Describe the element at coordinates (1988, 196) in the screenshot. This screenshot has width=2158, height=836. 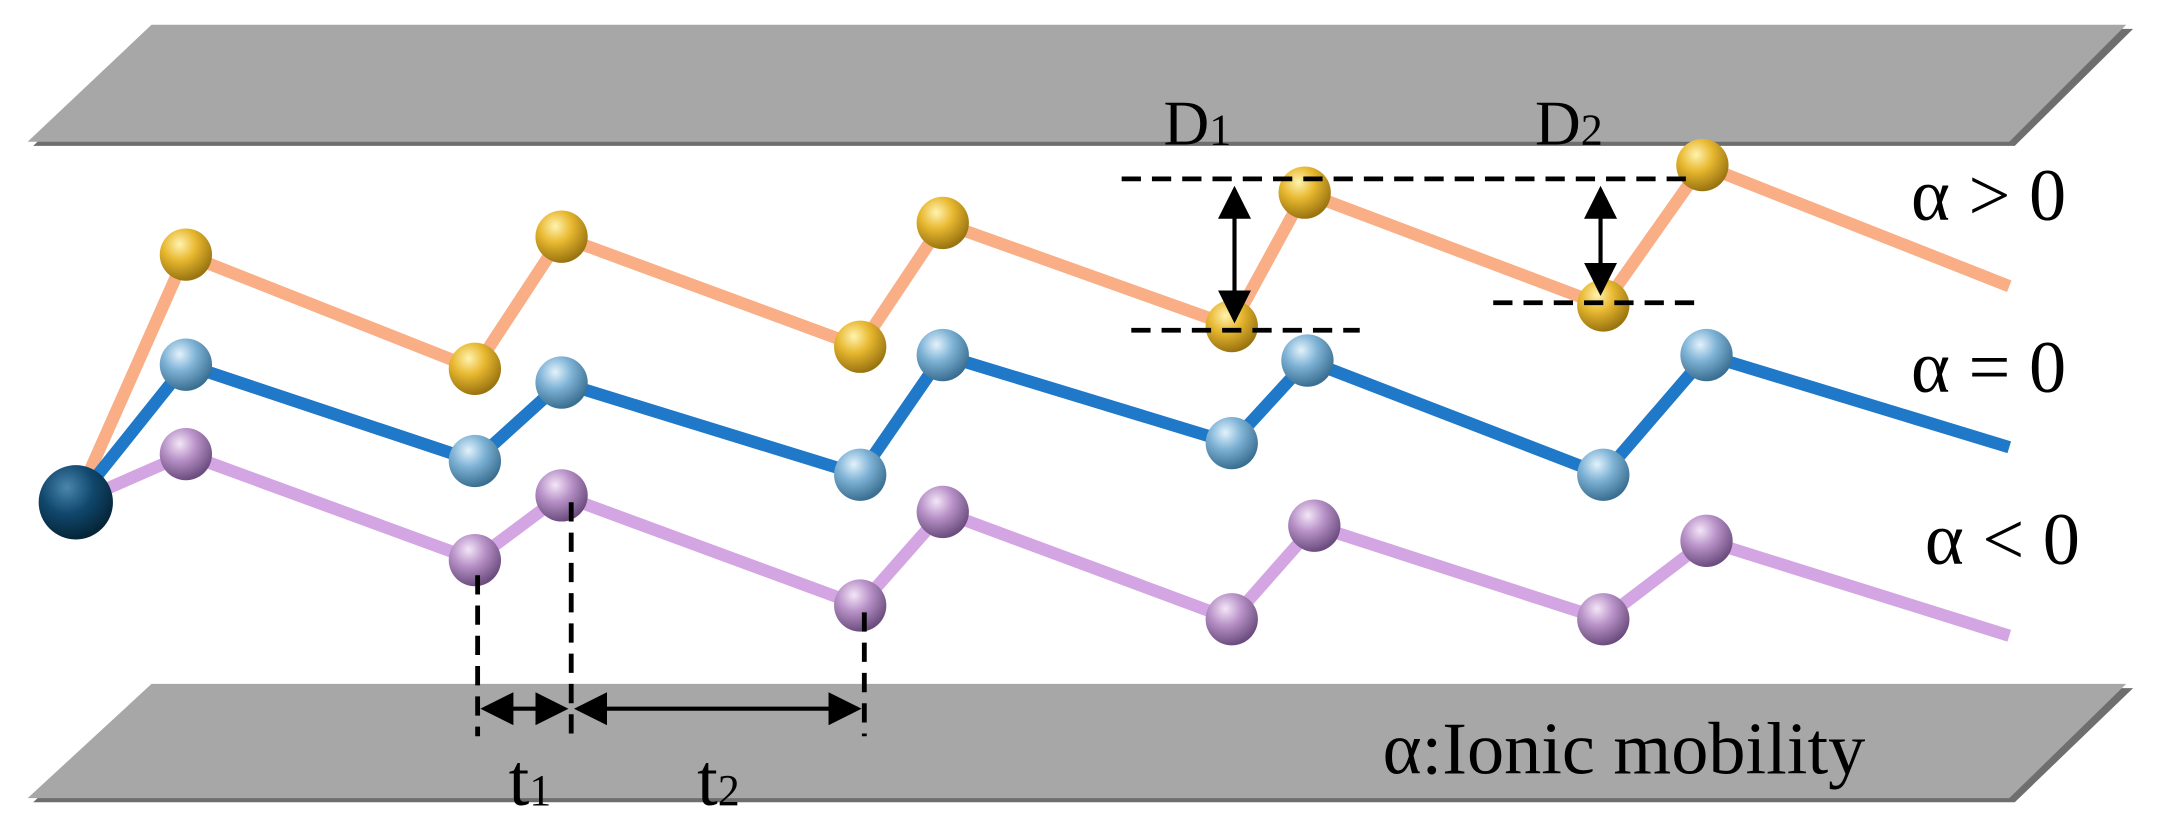
I see `alpha-positive: α > 0` at that location.